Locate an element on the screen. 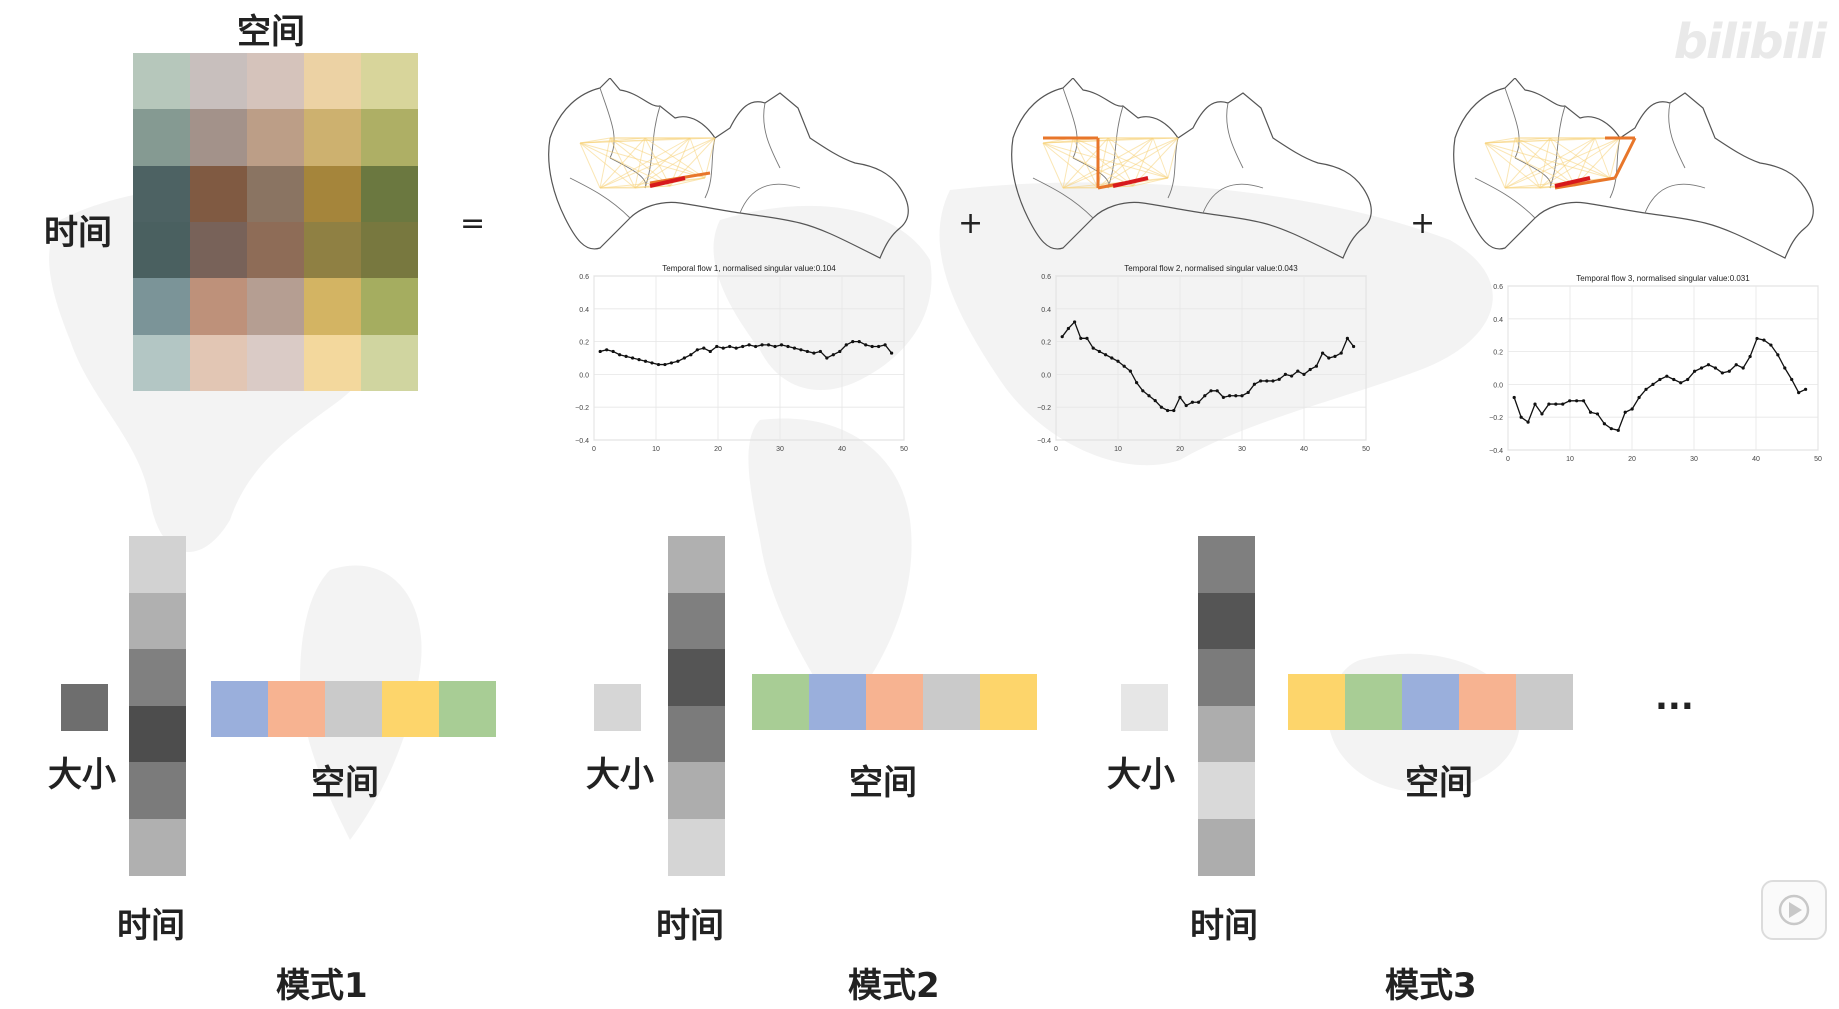 The width and height of the screenshot is (1839, 1009). mode1-size-label: 大小 is located at coordinates (82, 775).